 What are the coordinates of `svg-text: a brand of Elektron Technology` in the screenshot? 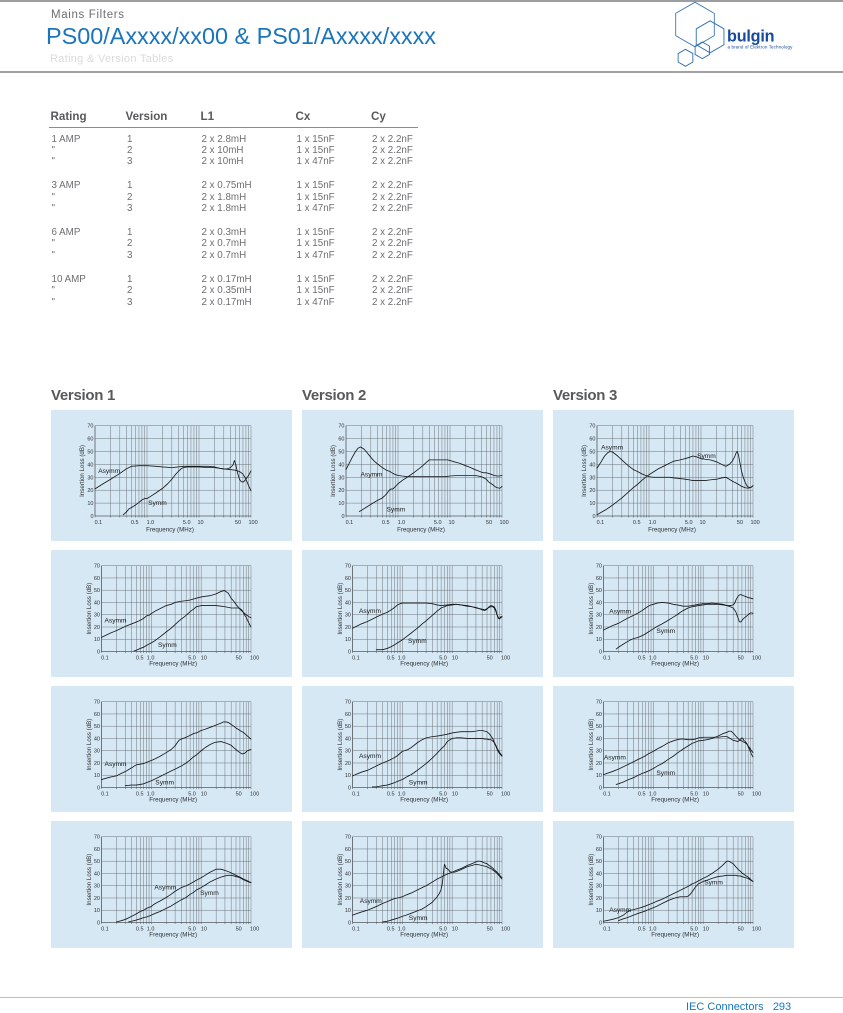 It's located at (761, 47).